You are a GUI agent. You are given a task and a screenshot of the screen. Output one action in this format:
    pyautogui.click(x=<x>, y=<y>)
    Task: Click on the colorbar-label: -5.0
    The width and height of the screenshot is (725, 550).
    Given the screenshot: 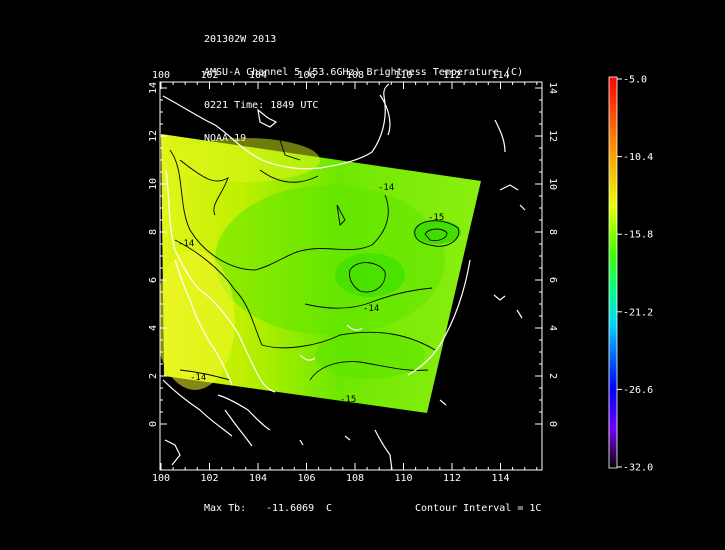 What is the action you would take?
    pyautogui.click(x=635, y=80)
    